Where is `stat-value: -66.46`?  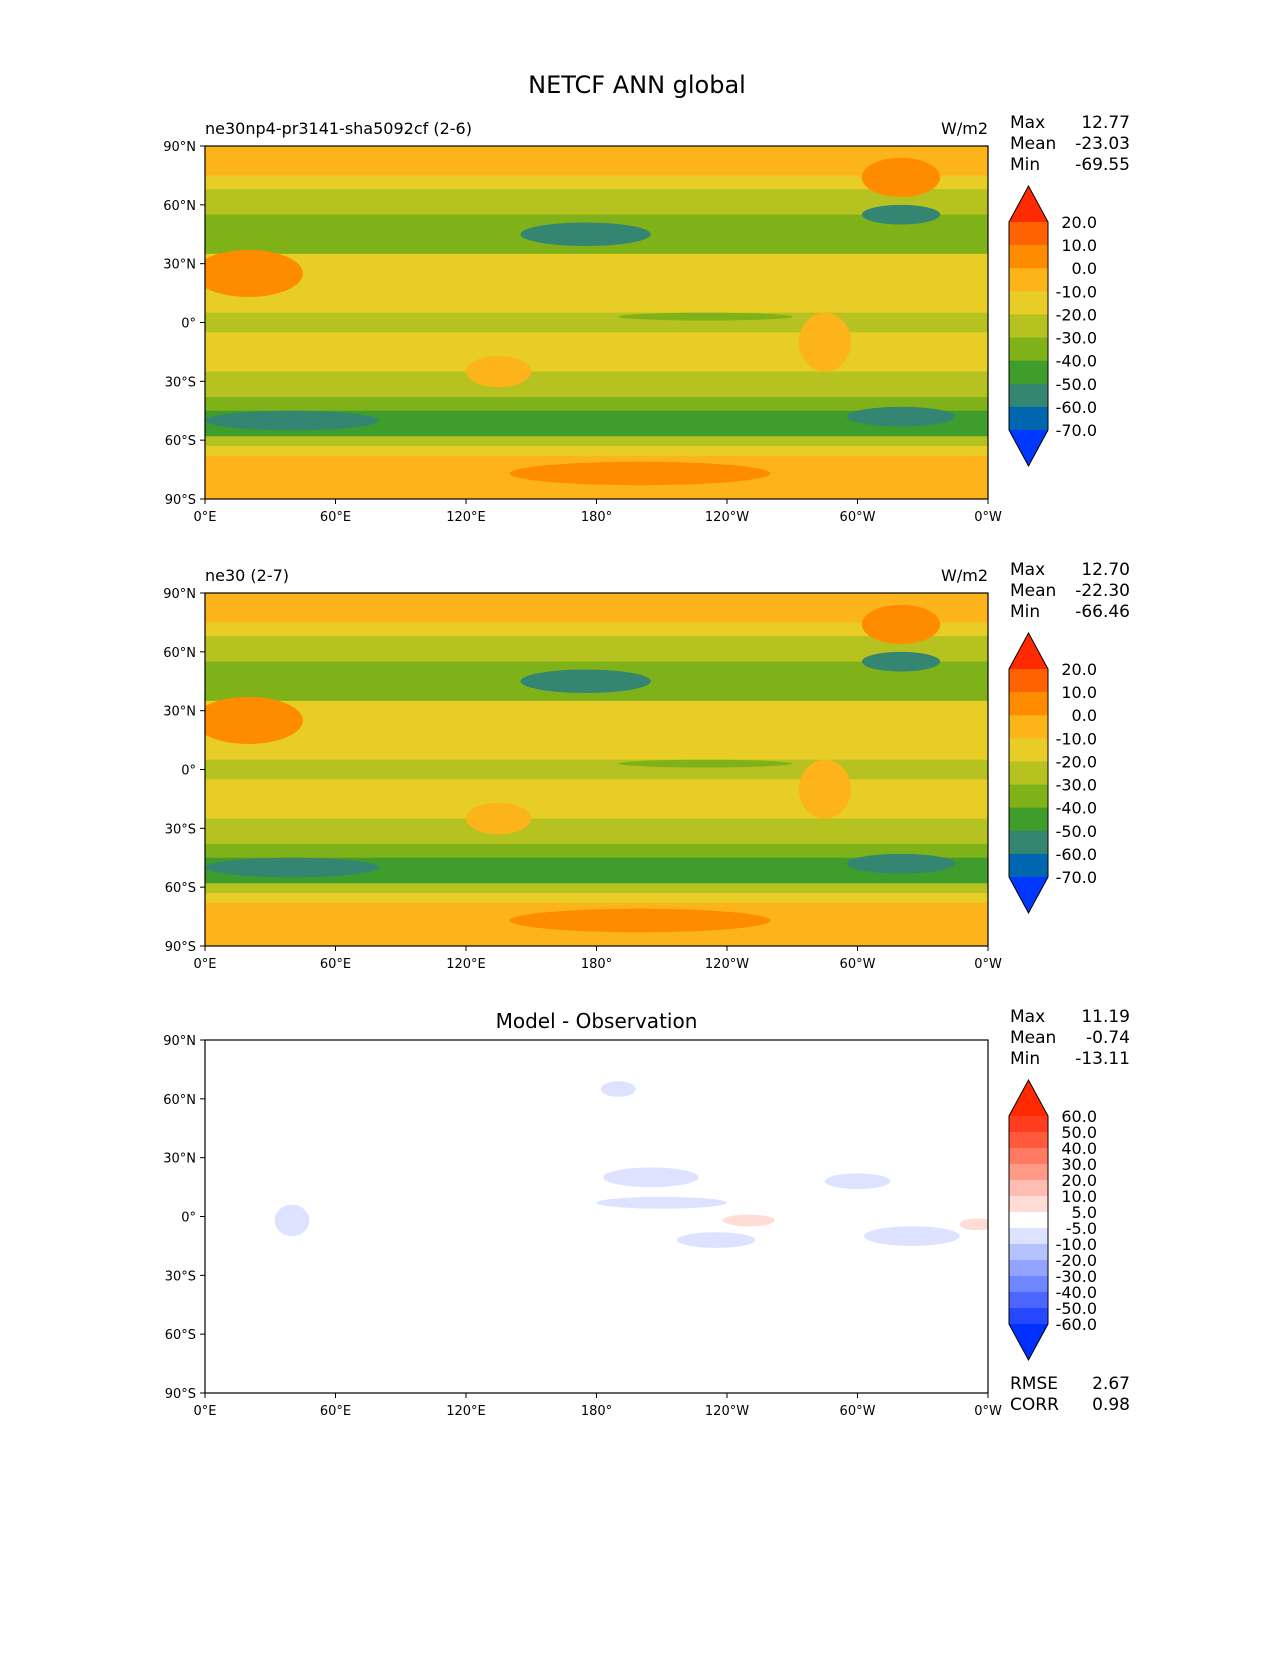
stat-value: -66.46 is located at coordinates (1102, 612).